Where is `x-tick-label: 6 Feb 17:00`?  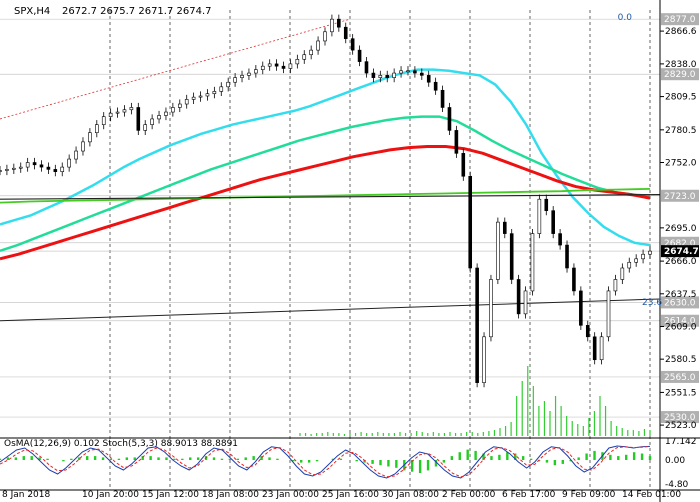 x-tick-label: 6 Feb 17:00 is located at coordinates (529, 495).